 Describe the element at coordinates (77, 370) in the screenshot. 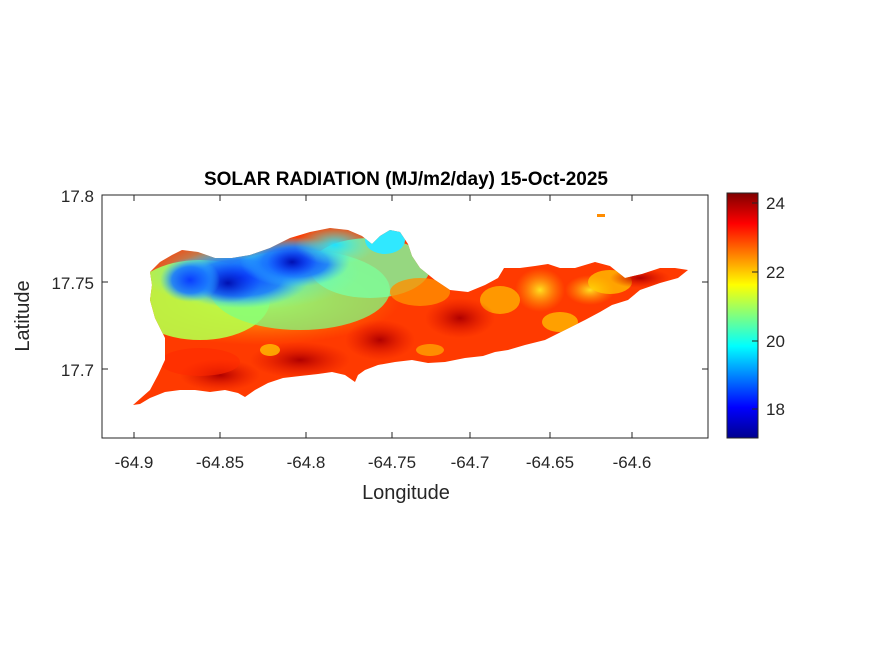

I see `y-tick-label: 17.7` at that location.